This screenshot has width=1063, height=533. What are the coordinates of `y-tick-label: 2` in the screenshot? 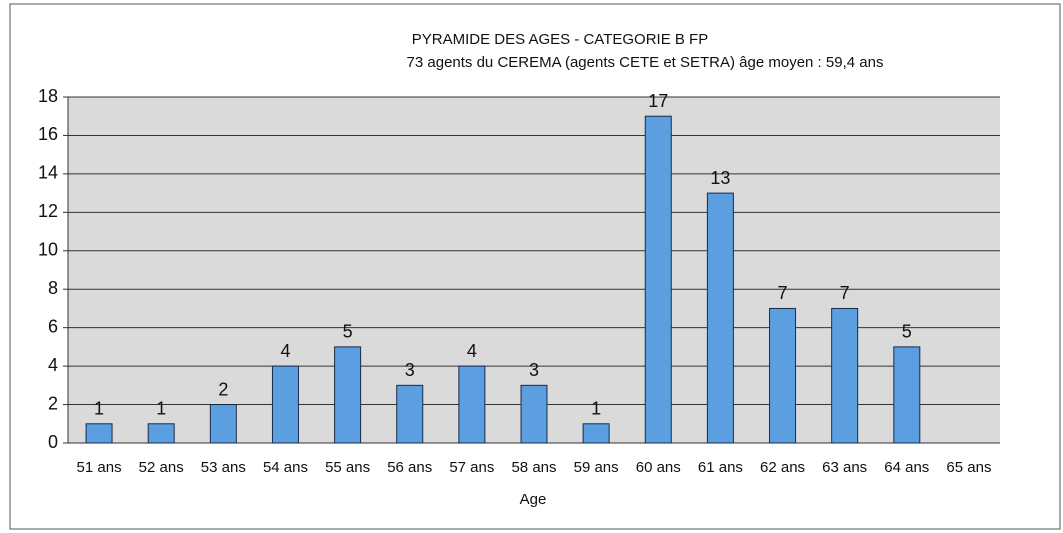 It's located at (53, 403).